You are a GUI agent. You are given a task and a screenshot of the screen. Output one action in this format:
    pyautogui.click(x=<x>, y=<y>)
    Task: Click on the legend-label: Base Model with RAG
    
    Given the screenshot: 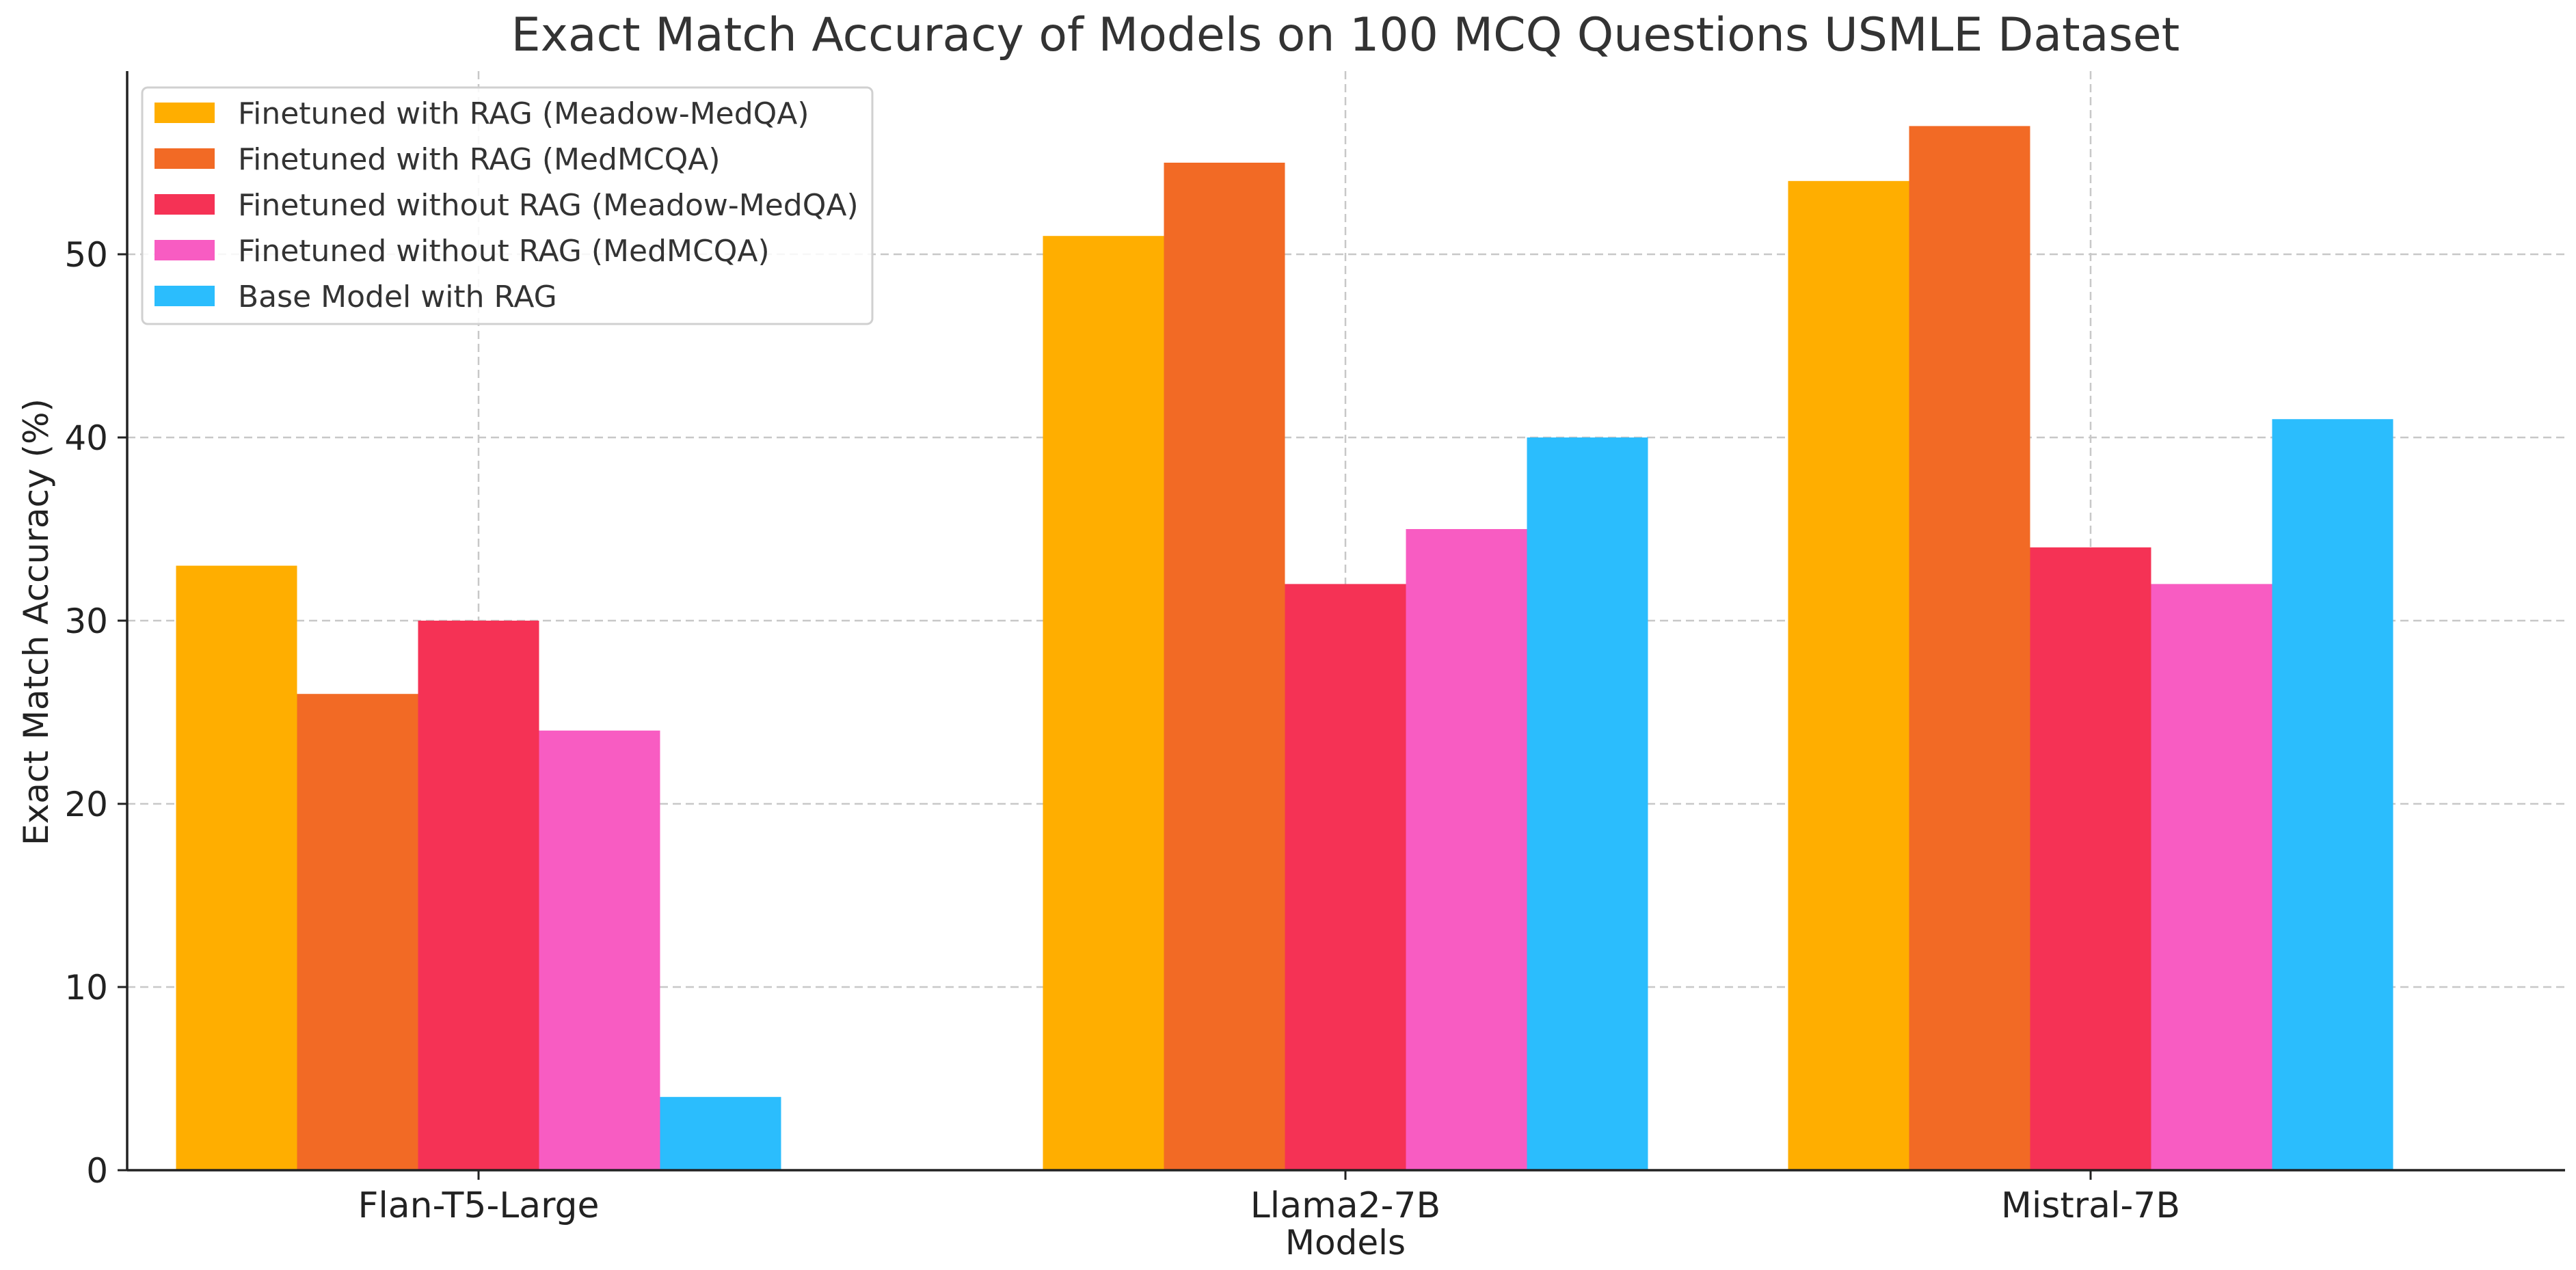 What is the action you would take?
    pyautogui.click(x=397, y=297)
    